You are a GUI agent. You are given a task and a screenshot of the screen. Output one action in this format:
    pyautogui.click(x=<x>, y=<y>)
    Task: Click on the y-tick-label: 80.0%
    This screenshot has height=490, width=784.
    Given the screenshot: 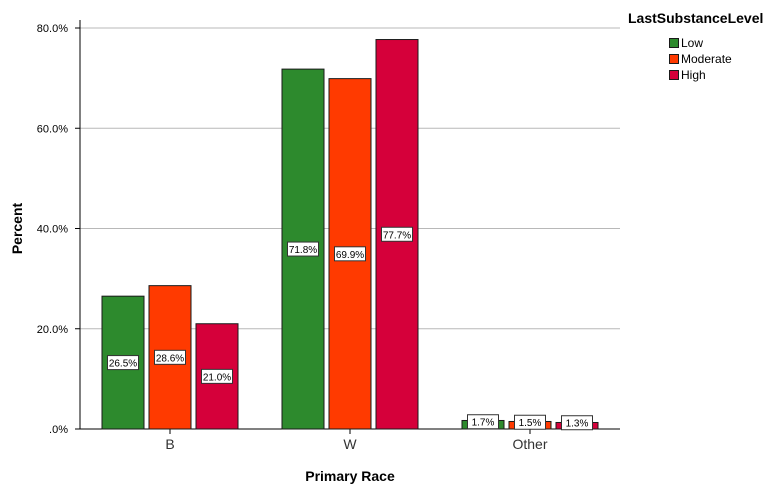 What is the action you would take?
    pyautogui.click(x=52, y=29)
    